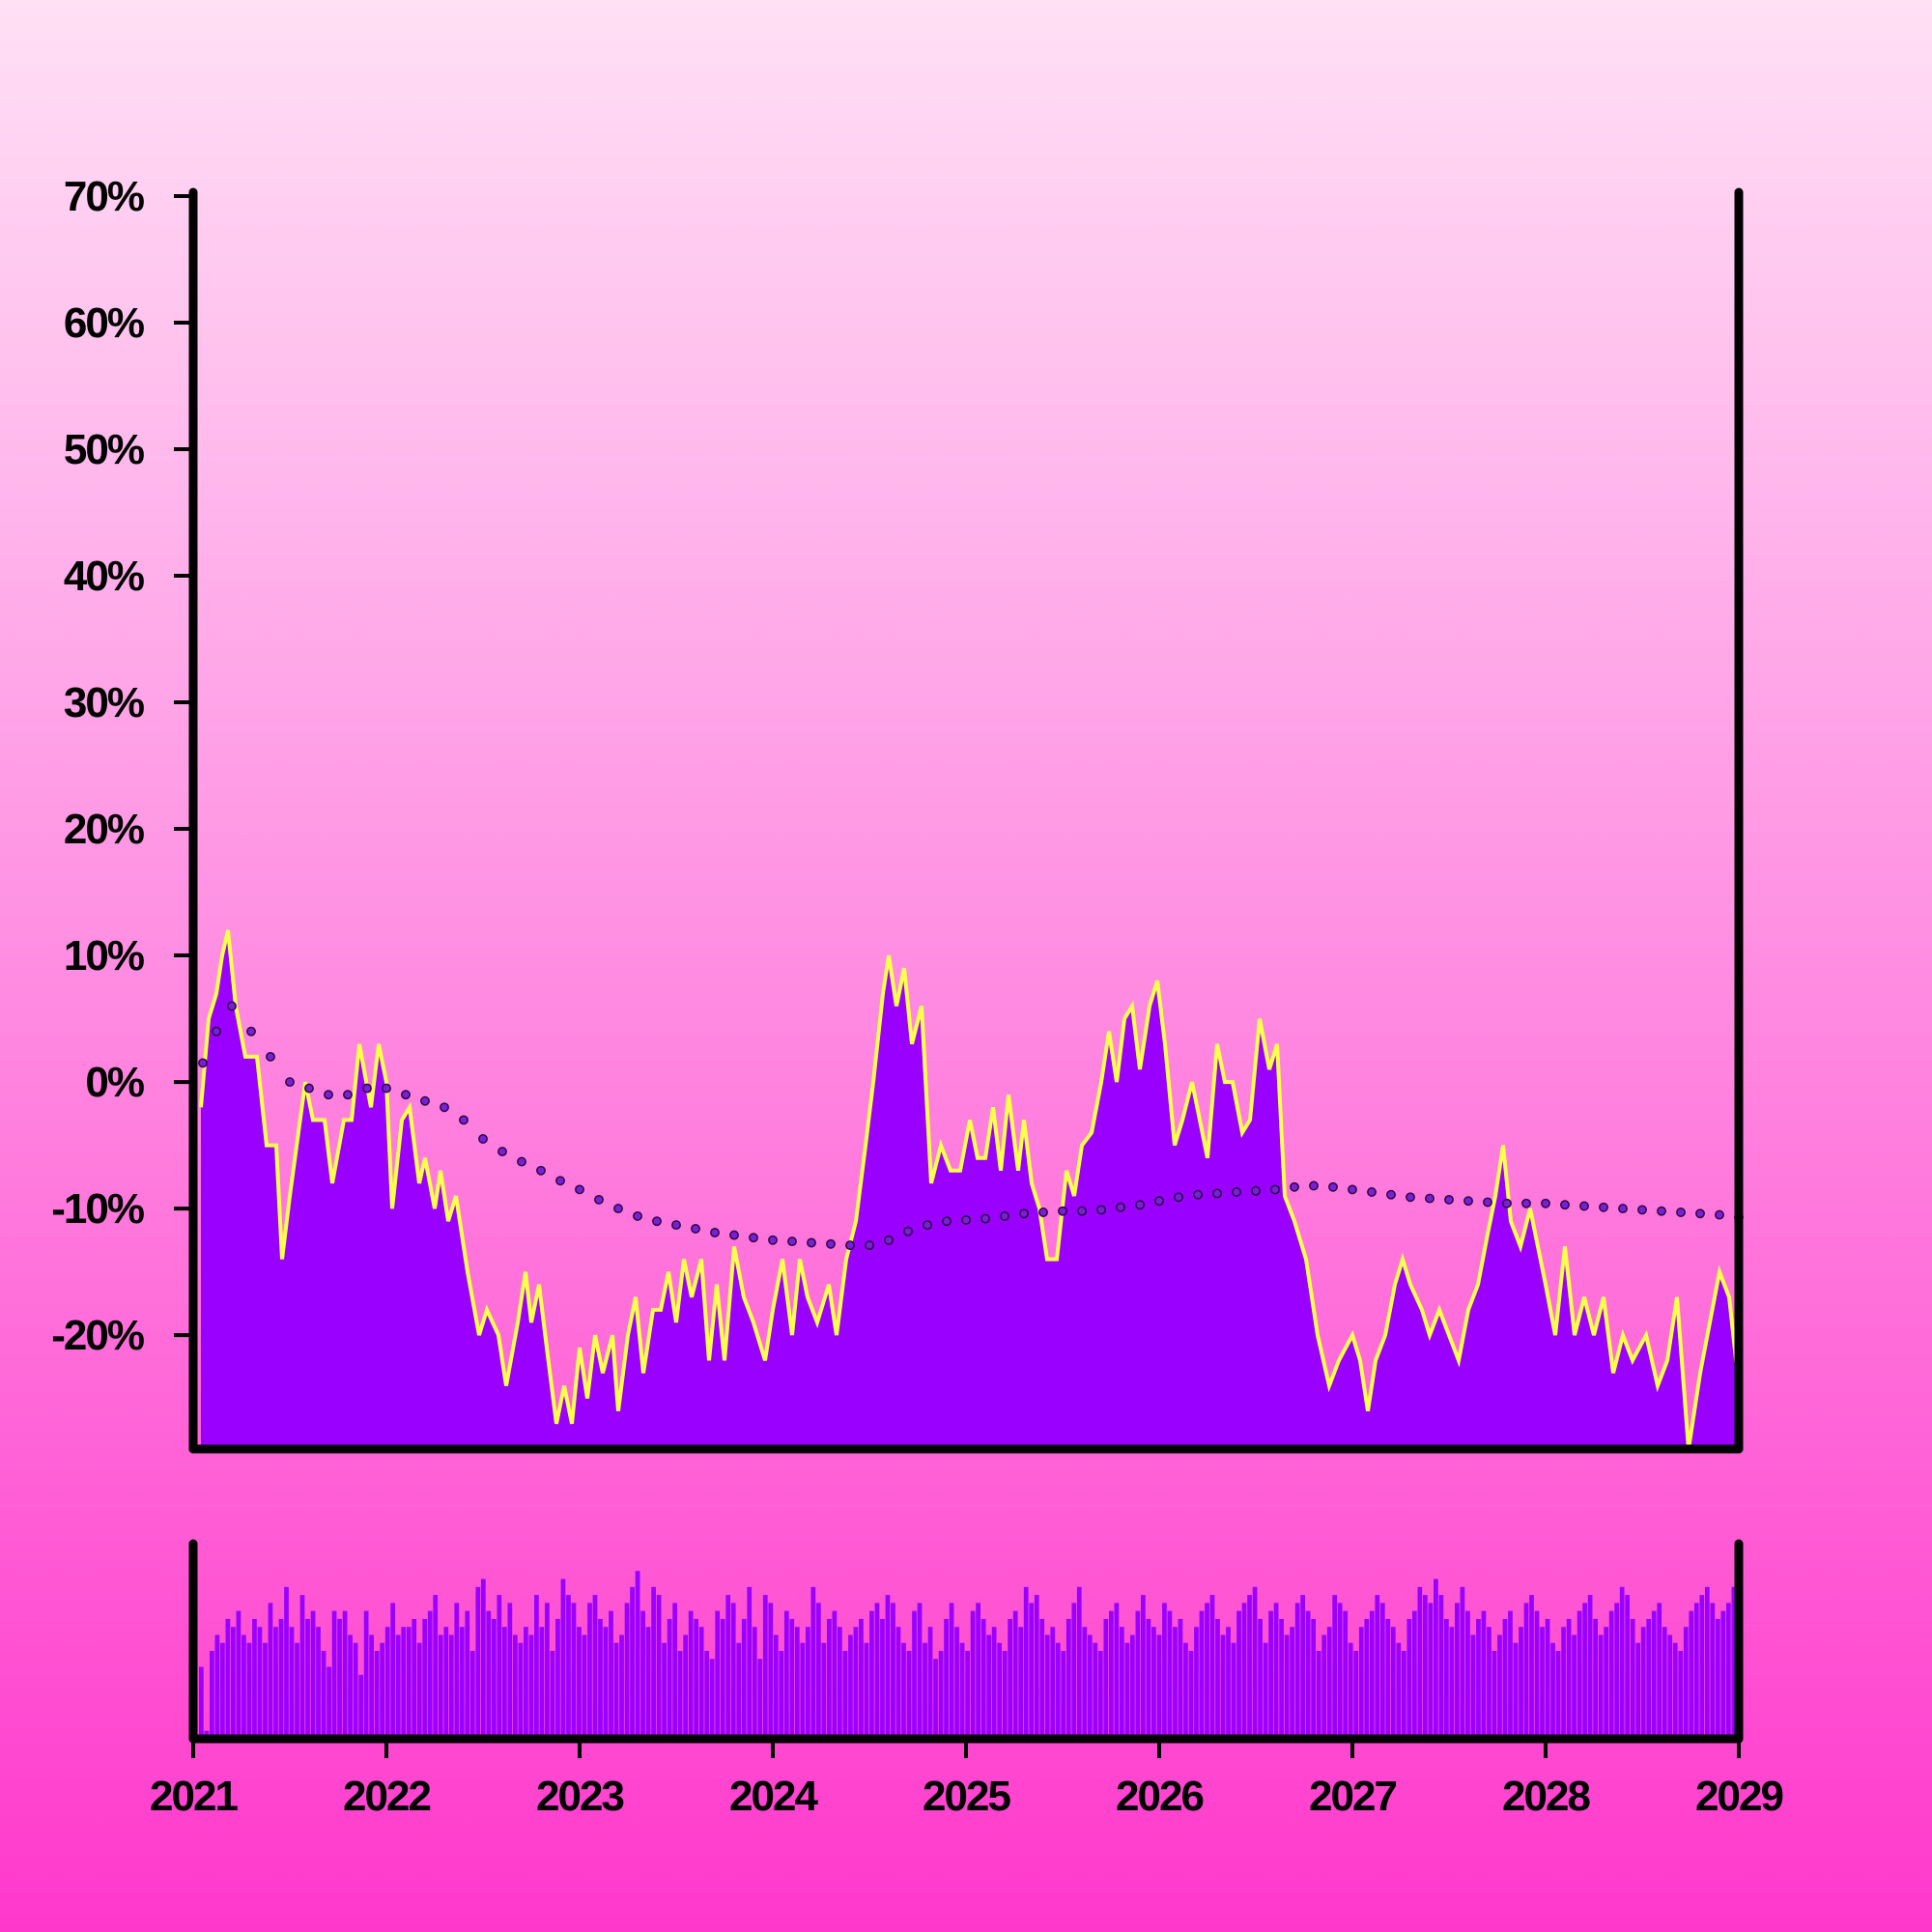 The height and width of the screenshot is (1932, 1932). I want to click on y-tick-label: 30%, so click(104, 702).